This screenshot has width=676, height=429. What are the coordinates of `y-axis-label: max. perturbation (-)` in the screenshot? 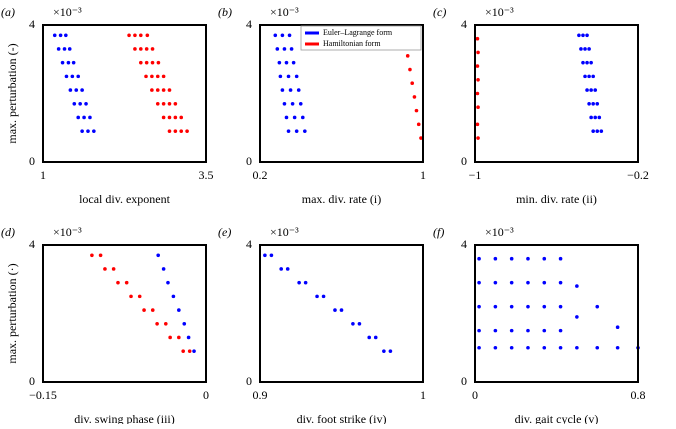 It's located at (12, 93).